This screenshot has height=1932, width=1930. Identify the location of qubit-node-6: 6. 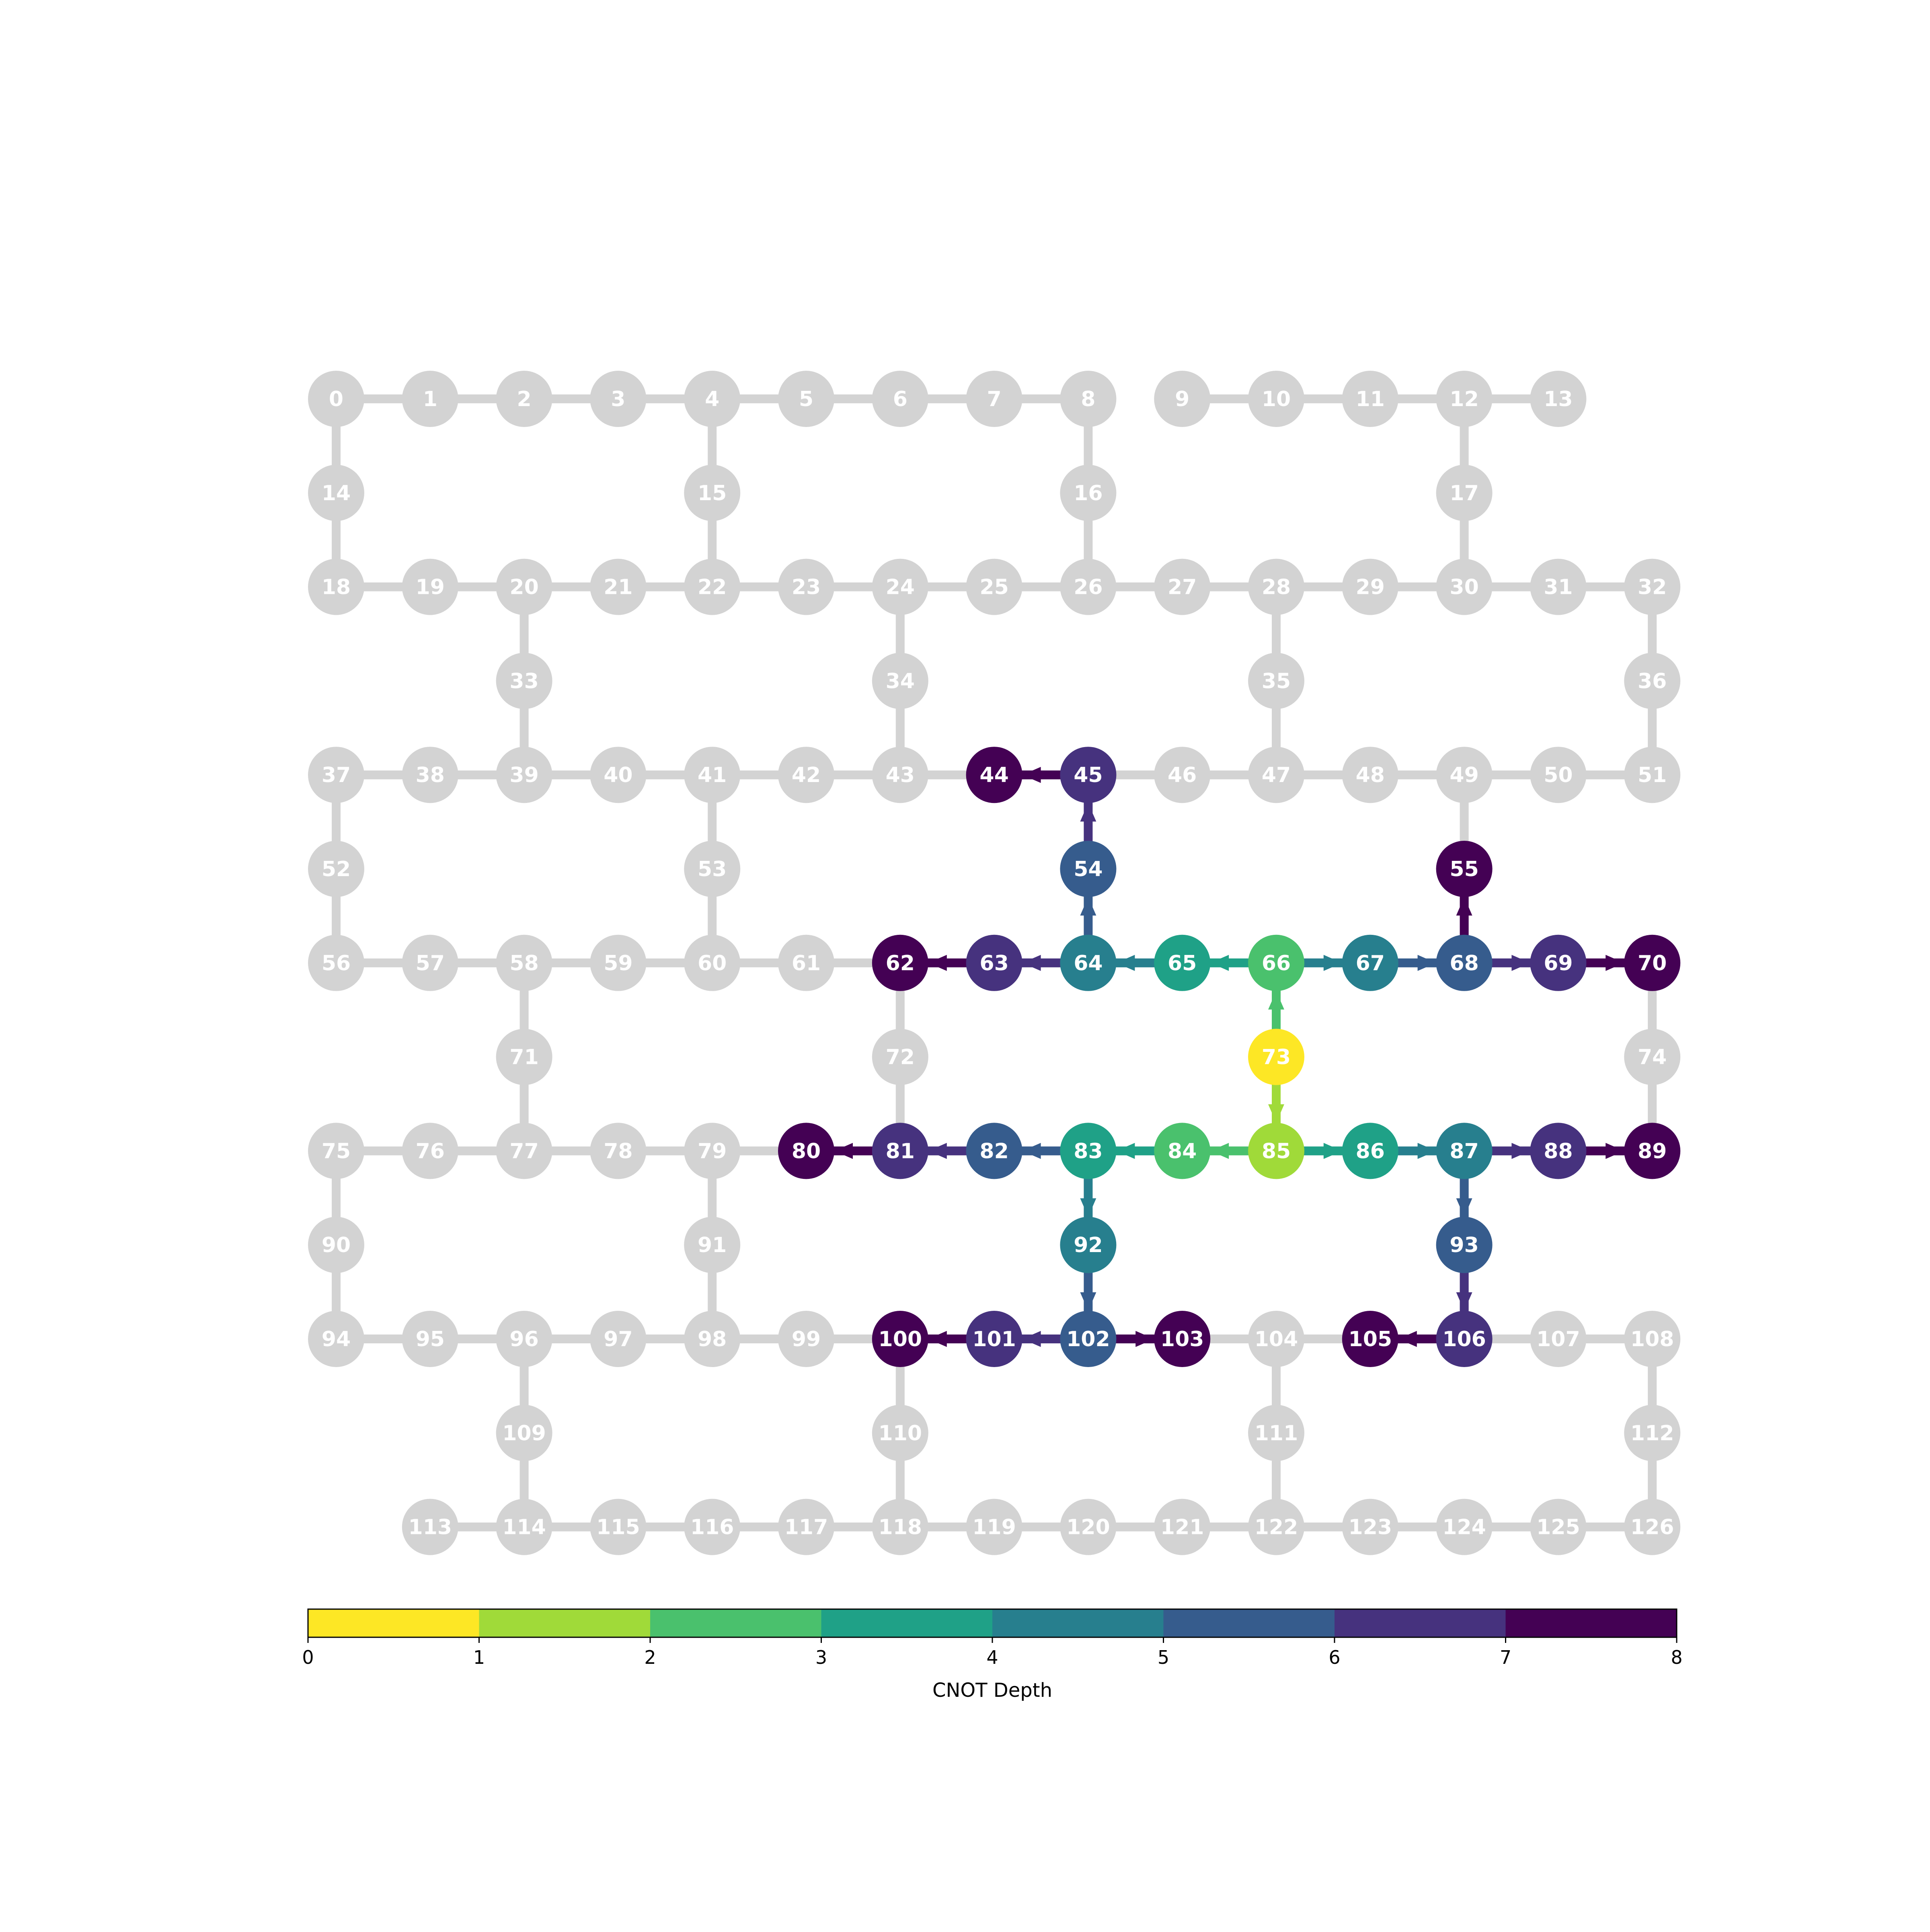
(900, 399).